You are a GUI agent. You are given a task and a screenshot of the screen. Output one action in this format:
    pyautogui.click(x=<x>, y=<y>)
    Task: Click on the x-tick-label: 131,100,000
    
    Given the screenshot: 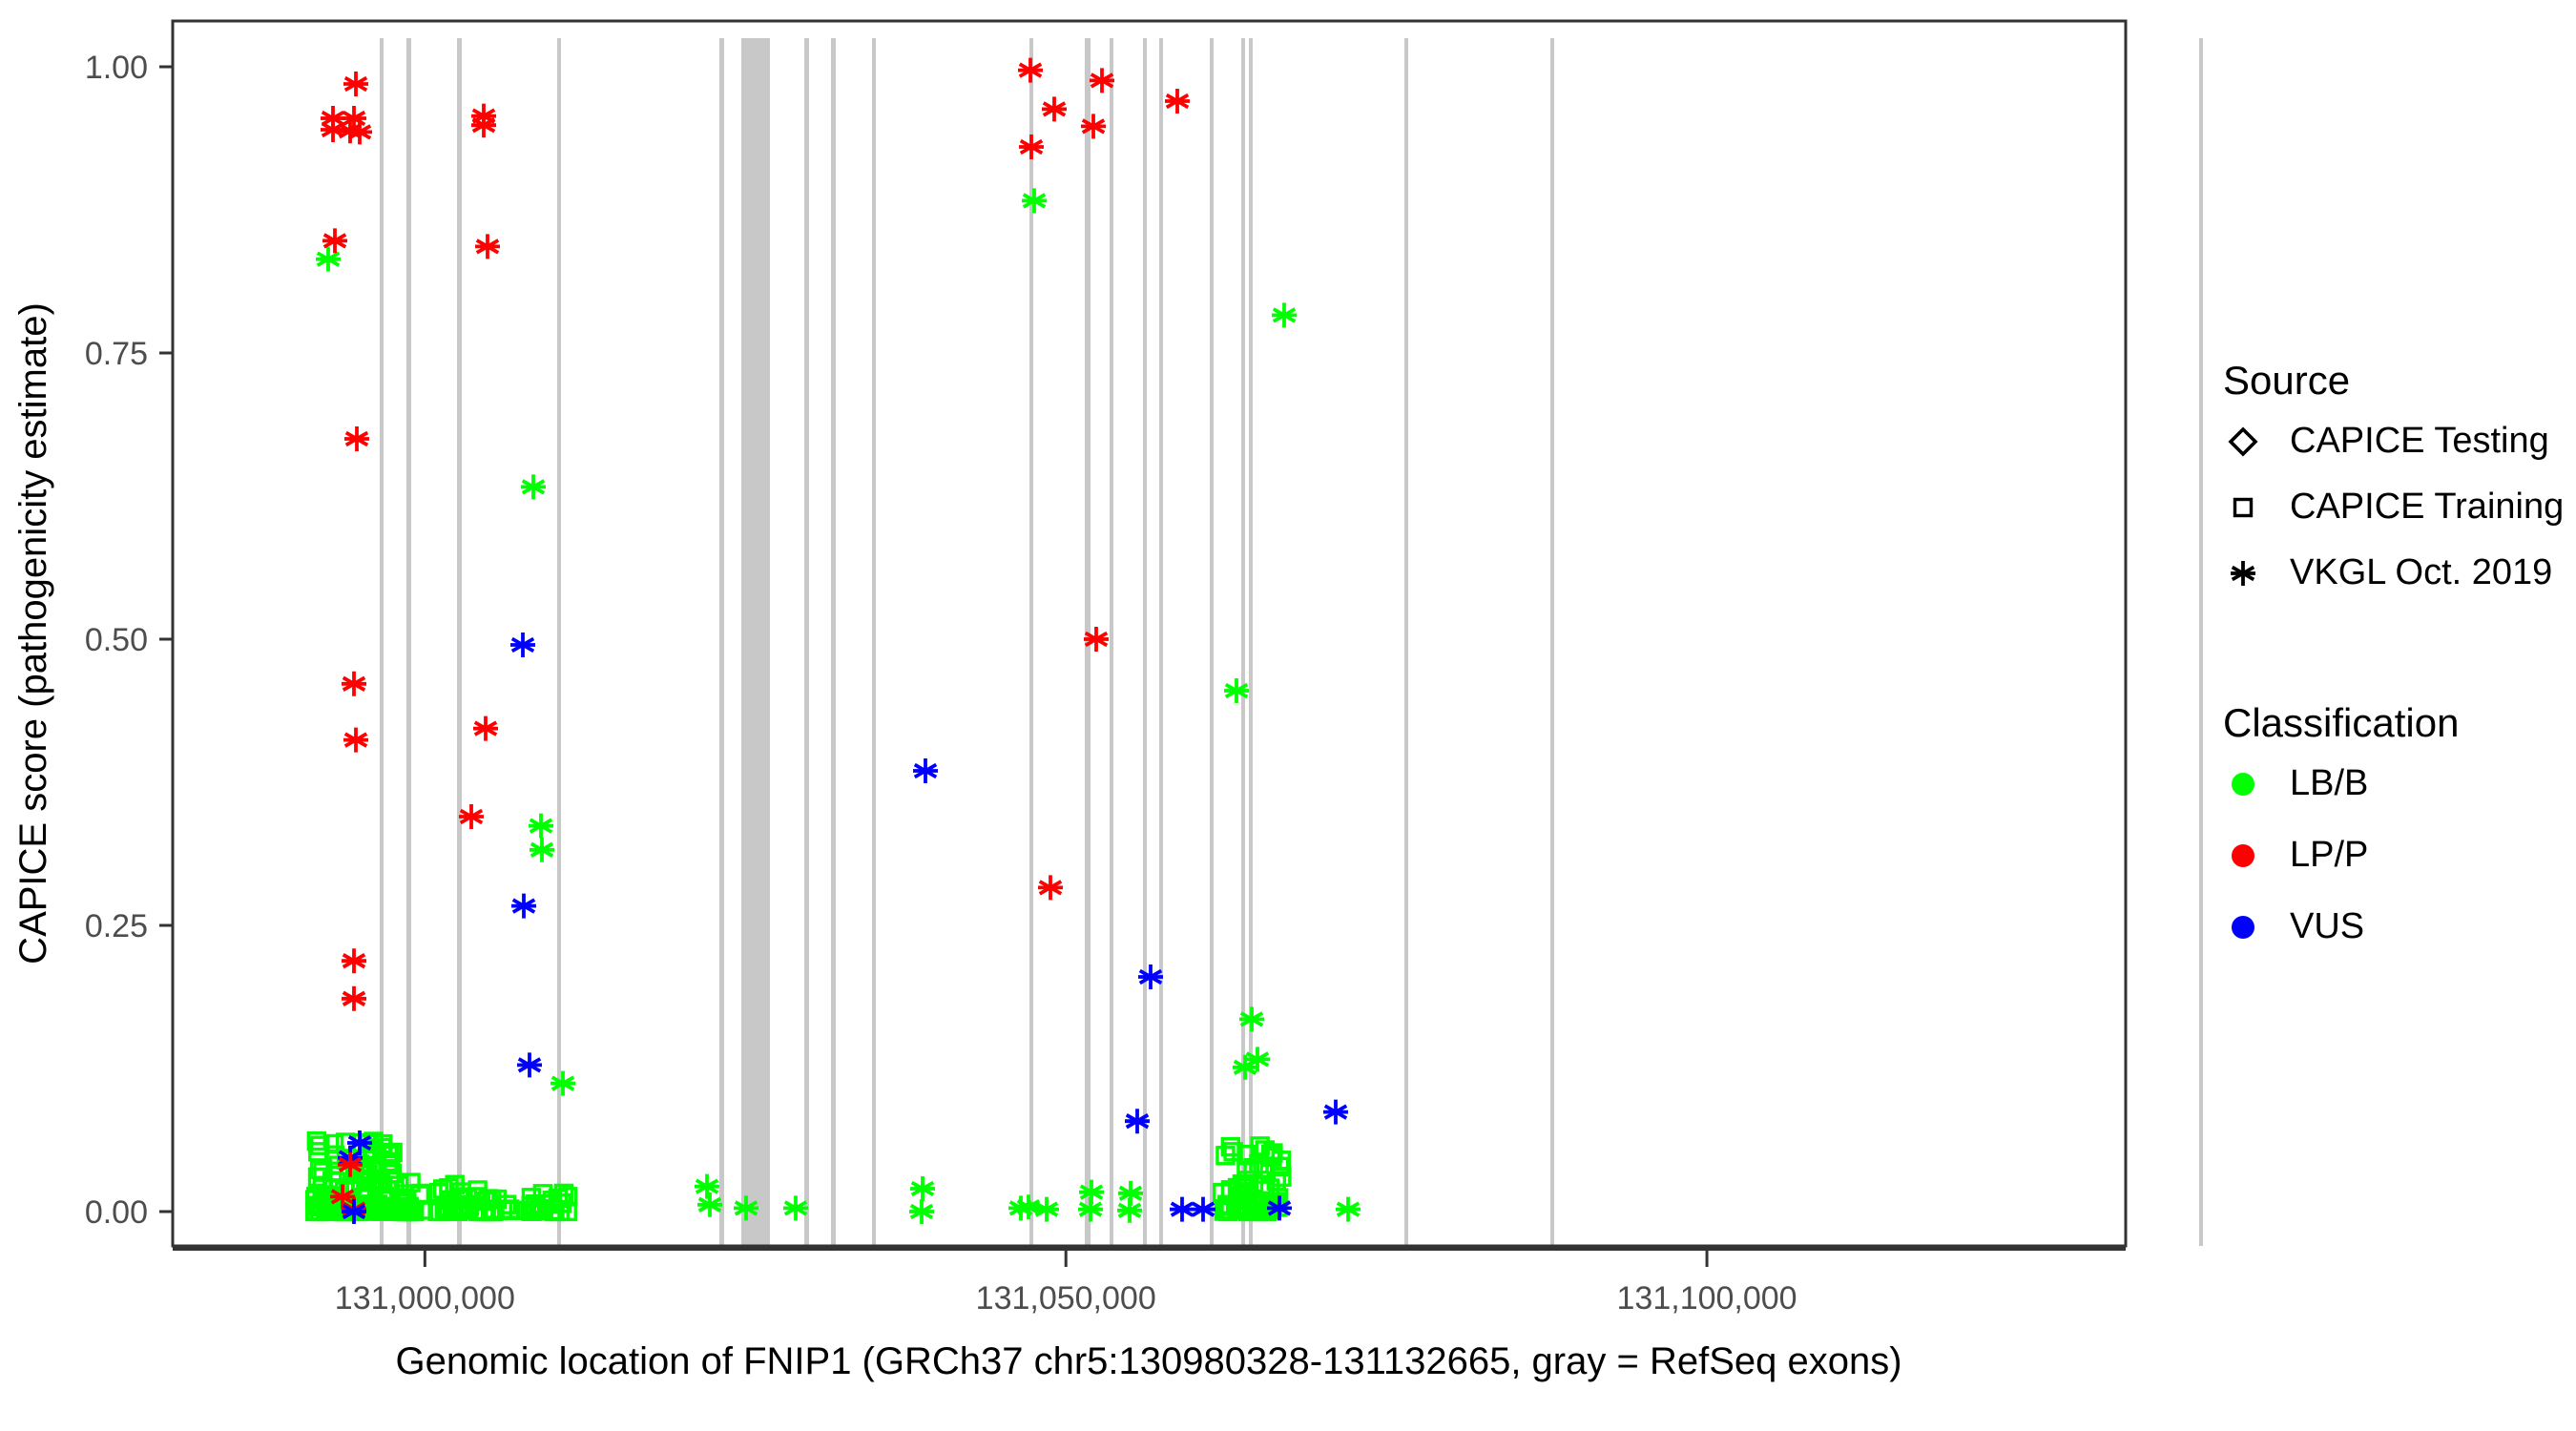 What is the action you would take?
    pyautogui.click(x=1707, y=1298)
    